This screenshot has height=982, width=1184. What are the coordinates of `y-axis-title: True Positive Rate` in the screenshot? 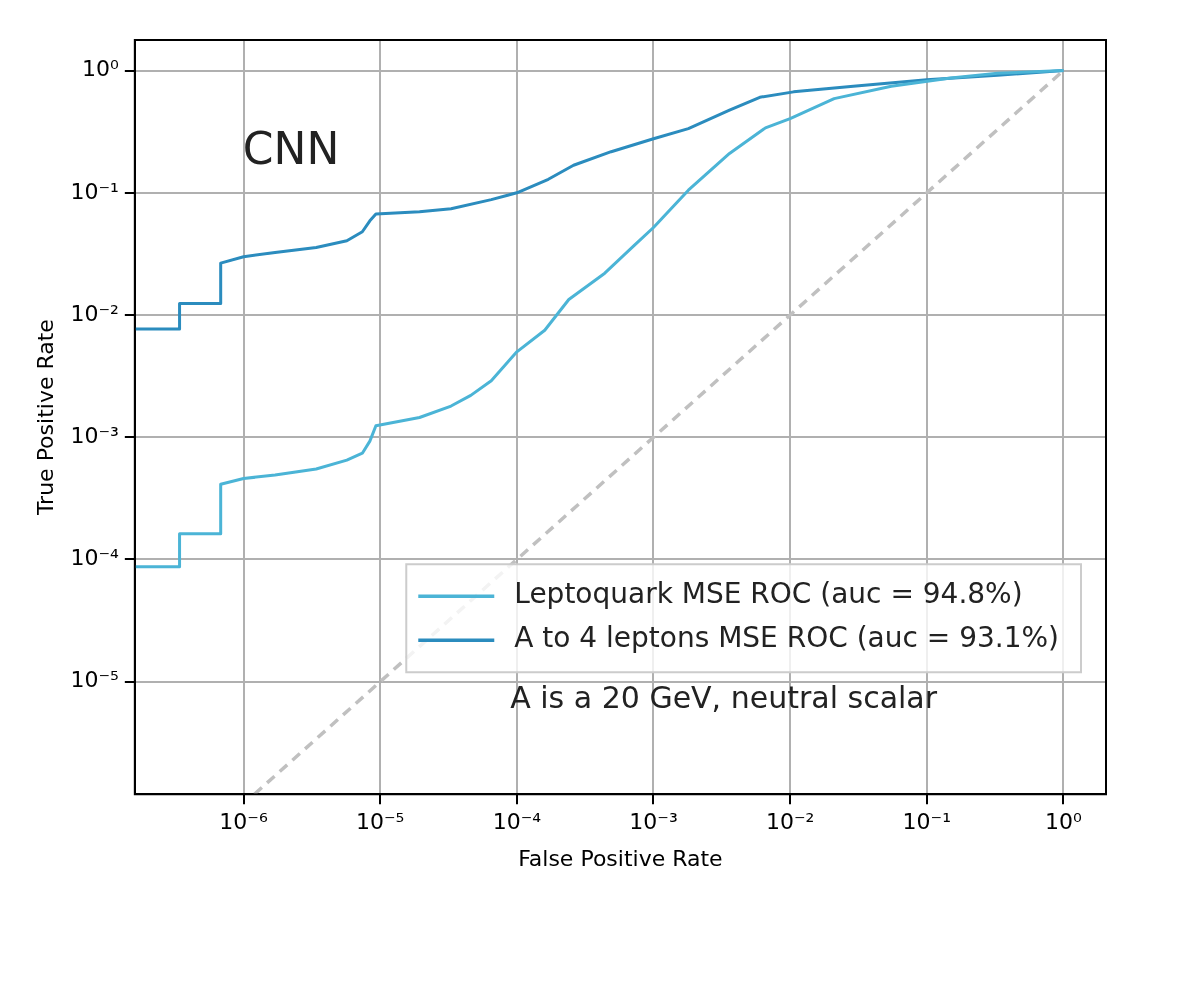 It's located at (45, 418).